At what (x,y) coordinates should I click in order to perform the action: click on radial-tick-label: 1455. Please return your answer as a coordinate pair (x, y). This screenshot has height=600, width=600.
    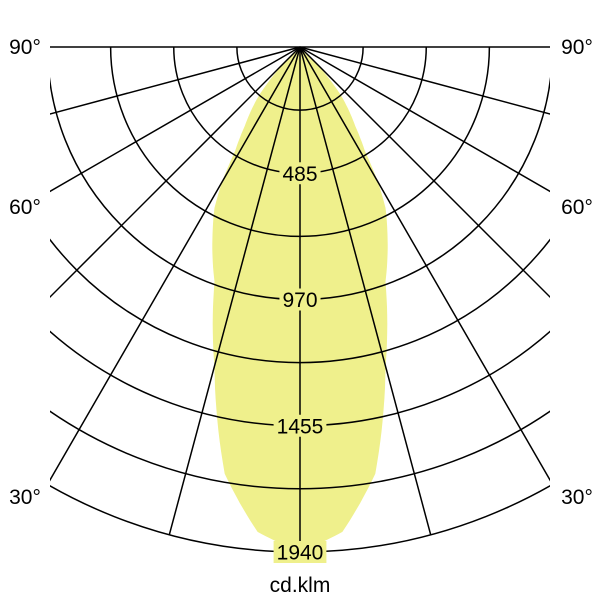
    Looking at the image, I should click on (300, 426).